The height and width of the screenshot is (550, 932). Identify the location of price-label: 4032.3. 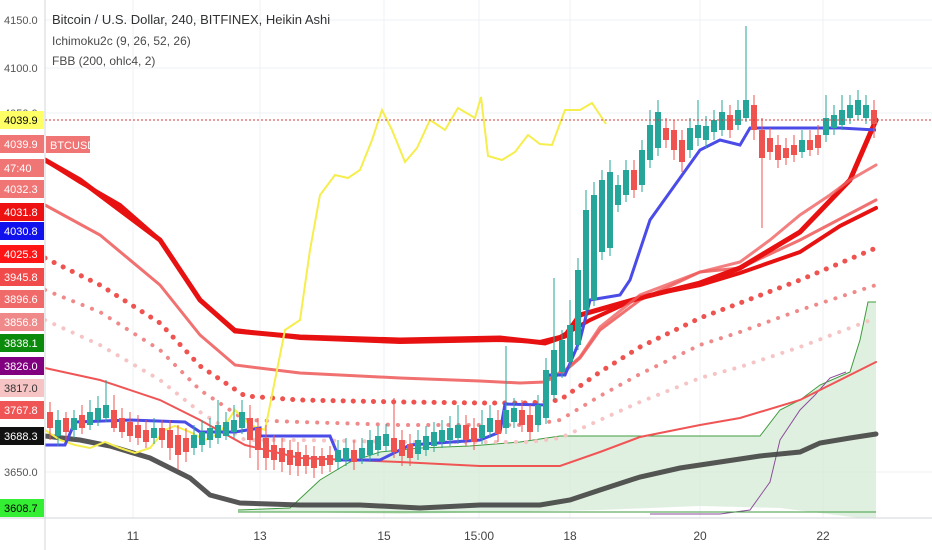
(21, 190).